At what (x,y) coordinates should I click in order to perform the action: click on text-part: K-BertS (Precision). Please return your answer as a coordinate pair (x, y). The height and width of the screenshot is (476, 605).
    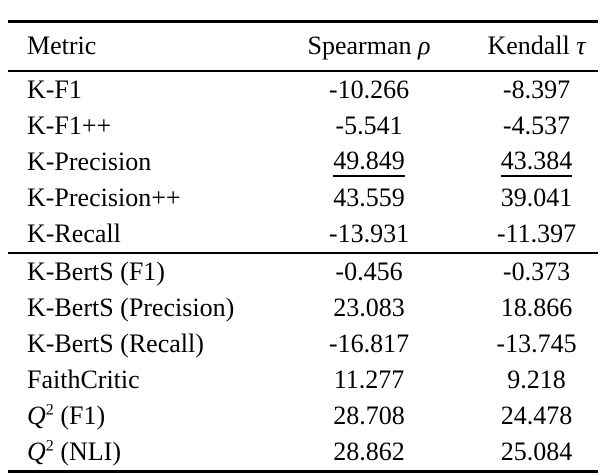
    Looking at the image, I should click on (131, 307).